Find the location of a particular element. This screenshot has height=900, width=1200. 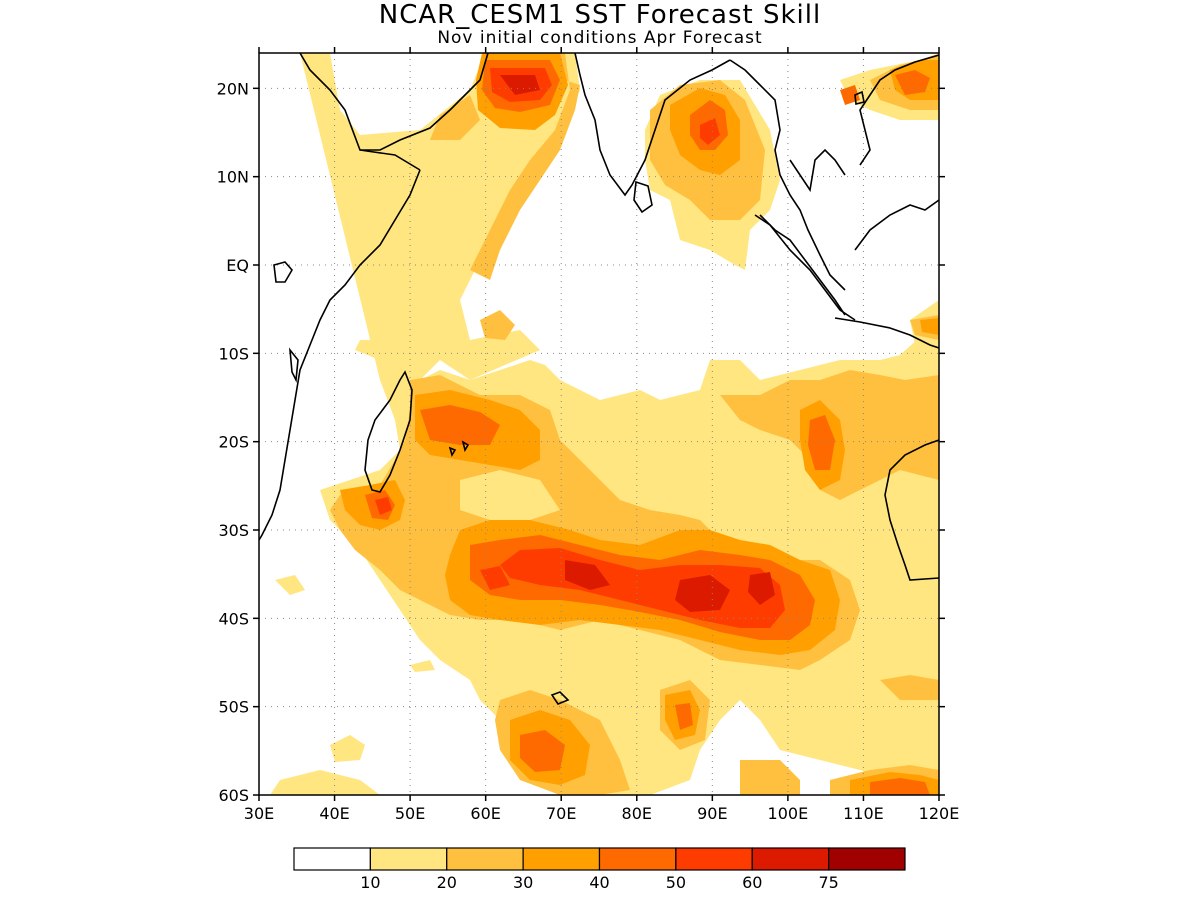

y-tick-label: 50S is located at coordinates (233, 707).